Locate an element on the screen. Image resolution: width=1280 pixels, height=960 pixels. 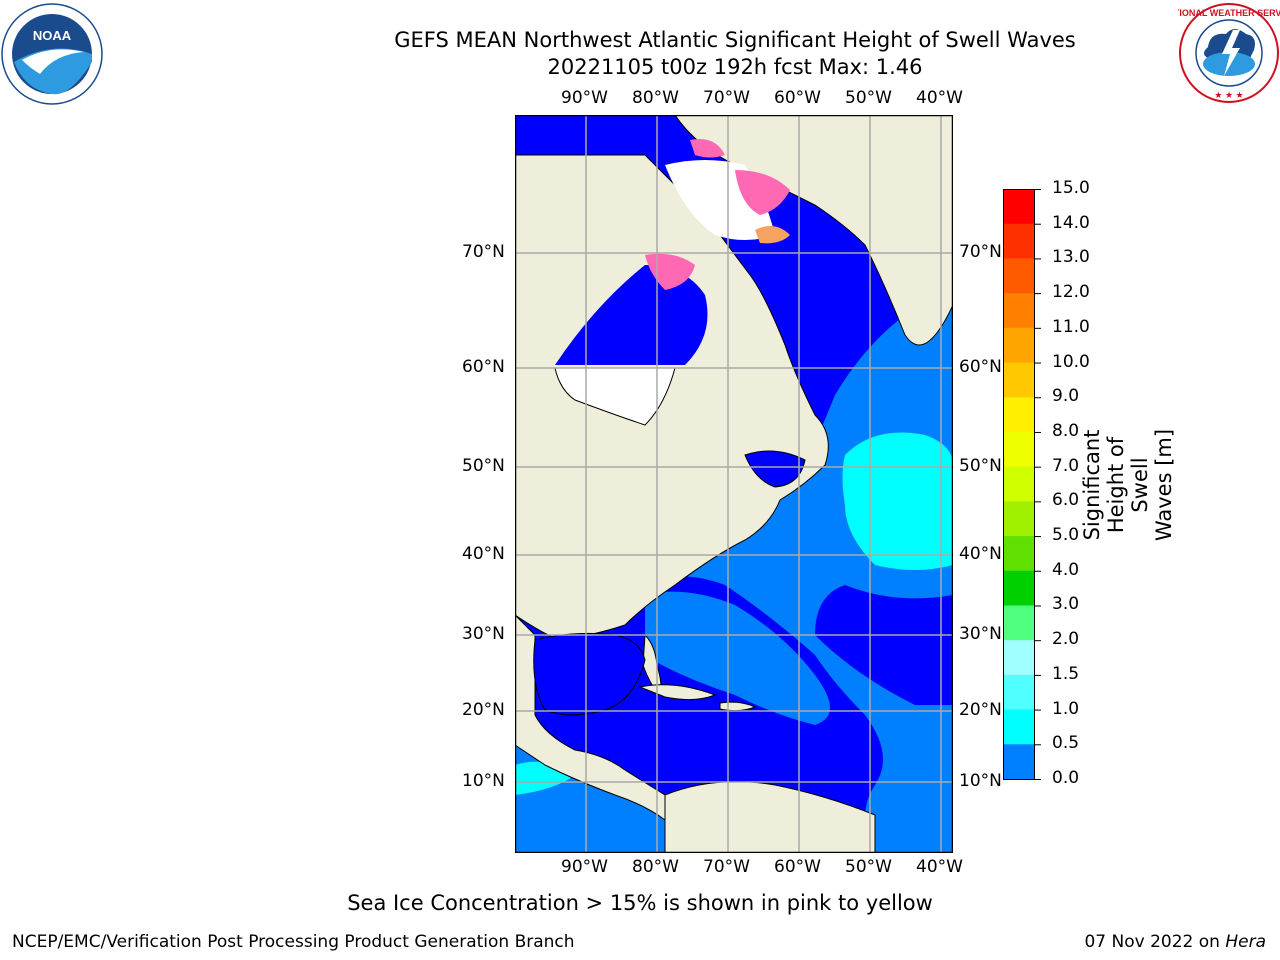
lat-label-right: 70°N is located at coordinates (980, 252).